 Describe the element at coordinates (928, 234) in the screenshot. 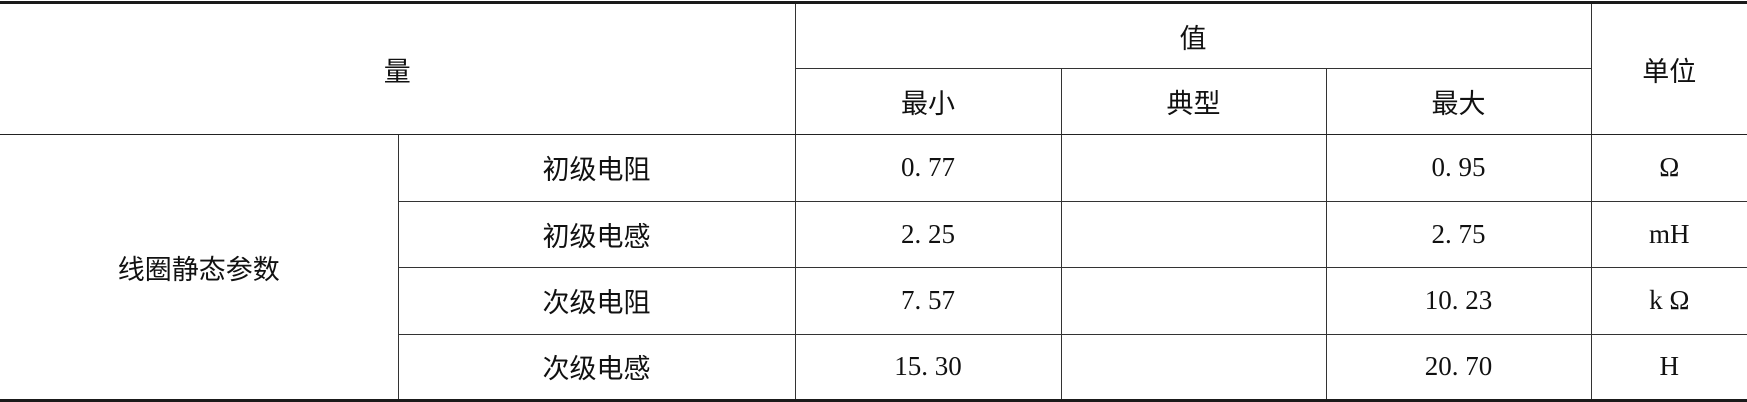

I see `min-value: 2. 25` at that location.